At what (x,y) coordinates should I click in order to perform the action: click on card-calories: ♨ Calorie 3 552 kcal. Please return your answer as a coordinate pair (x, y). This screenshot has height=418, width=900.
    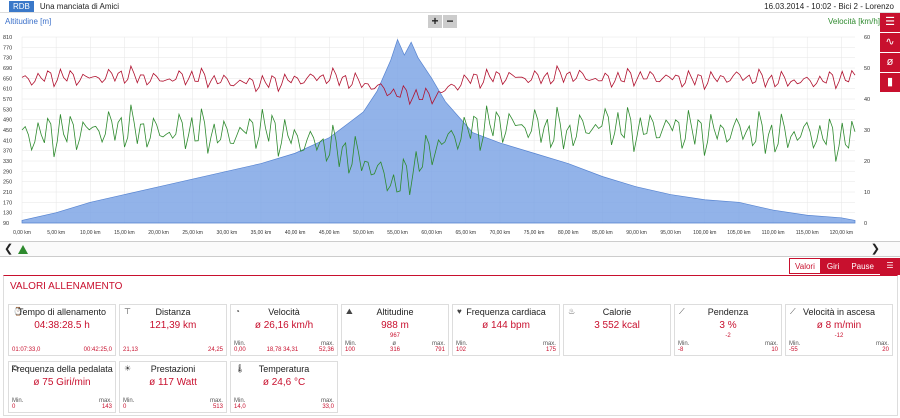
    Looking at the image, I should click on (617, 330).